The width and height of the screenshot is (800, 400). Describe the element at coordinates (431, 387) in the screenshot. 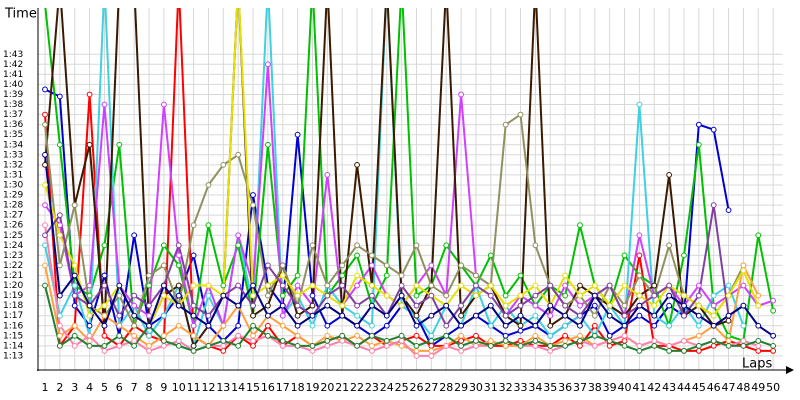

I see `x-tick-label: 27` at that location.